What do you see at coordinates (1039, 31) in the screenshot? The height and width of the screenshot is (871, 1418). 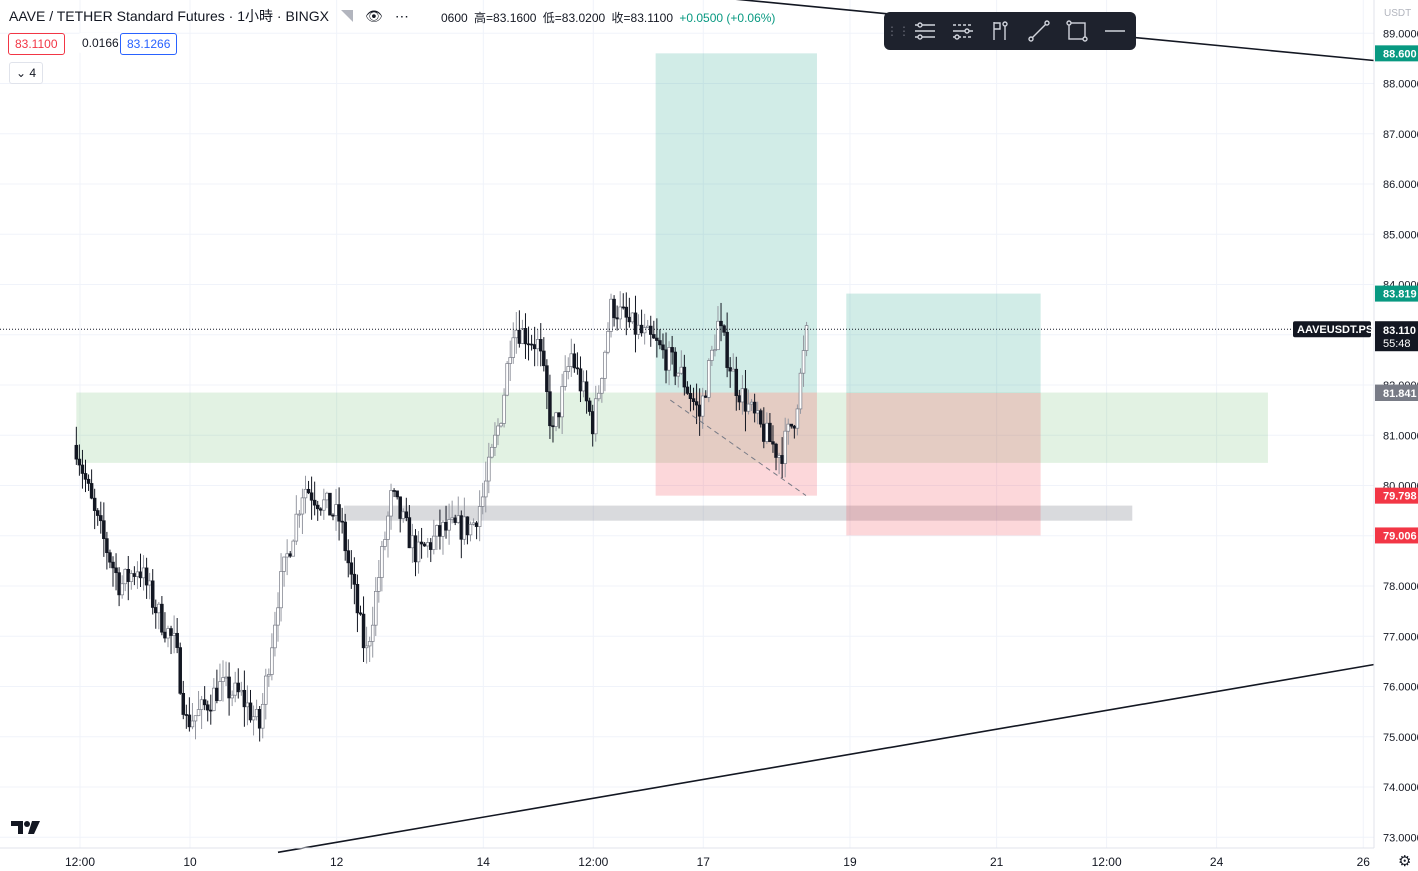 I see `line-tool-button` at bounding box center [1039, 31].